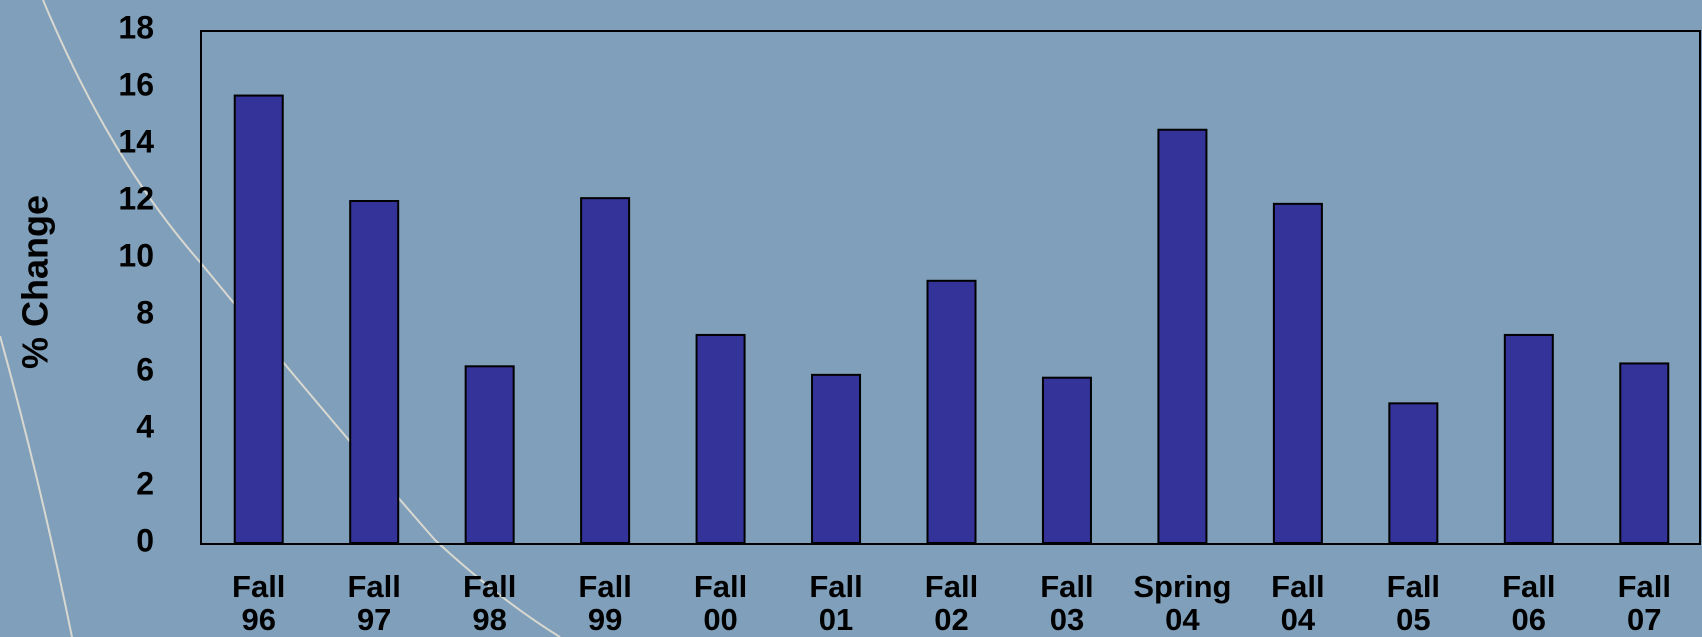 This screenshot has width=1702, height=637. What do you see at coordinates (1298, 603) in the screenshot?
I see `x-tick-label: Fall 04` at bounding box center [1298, 603].